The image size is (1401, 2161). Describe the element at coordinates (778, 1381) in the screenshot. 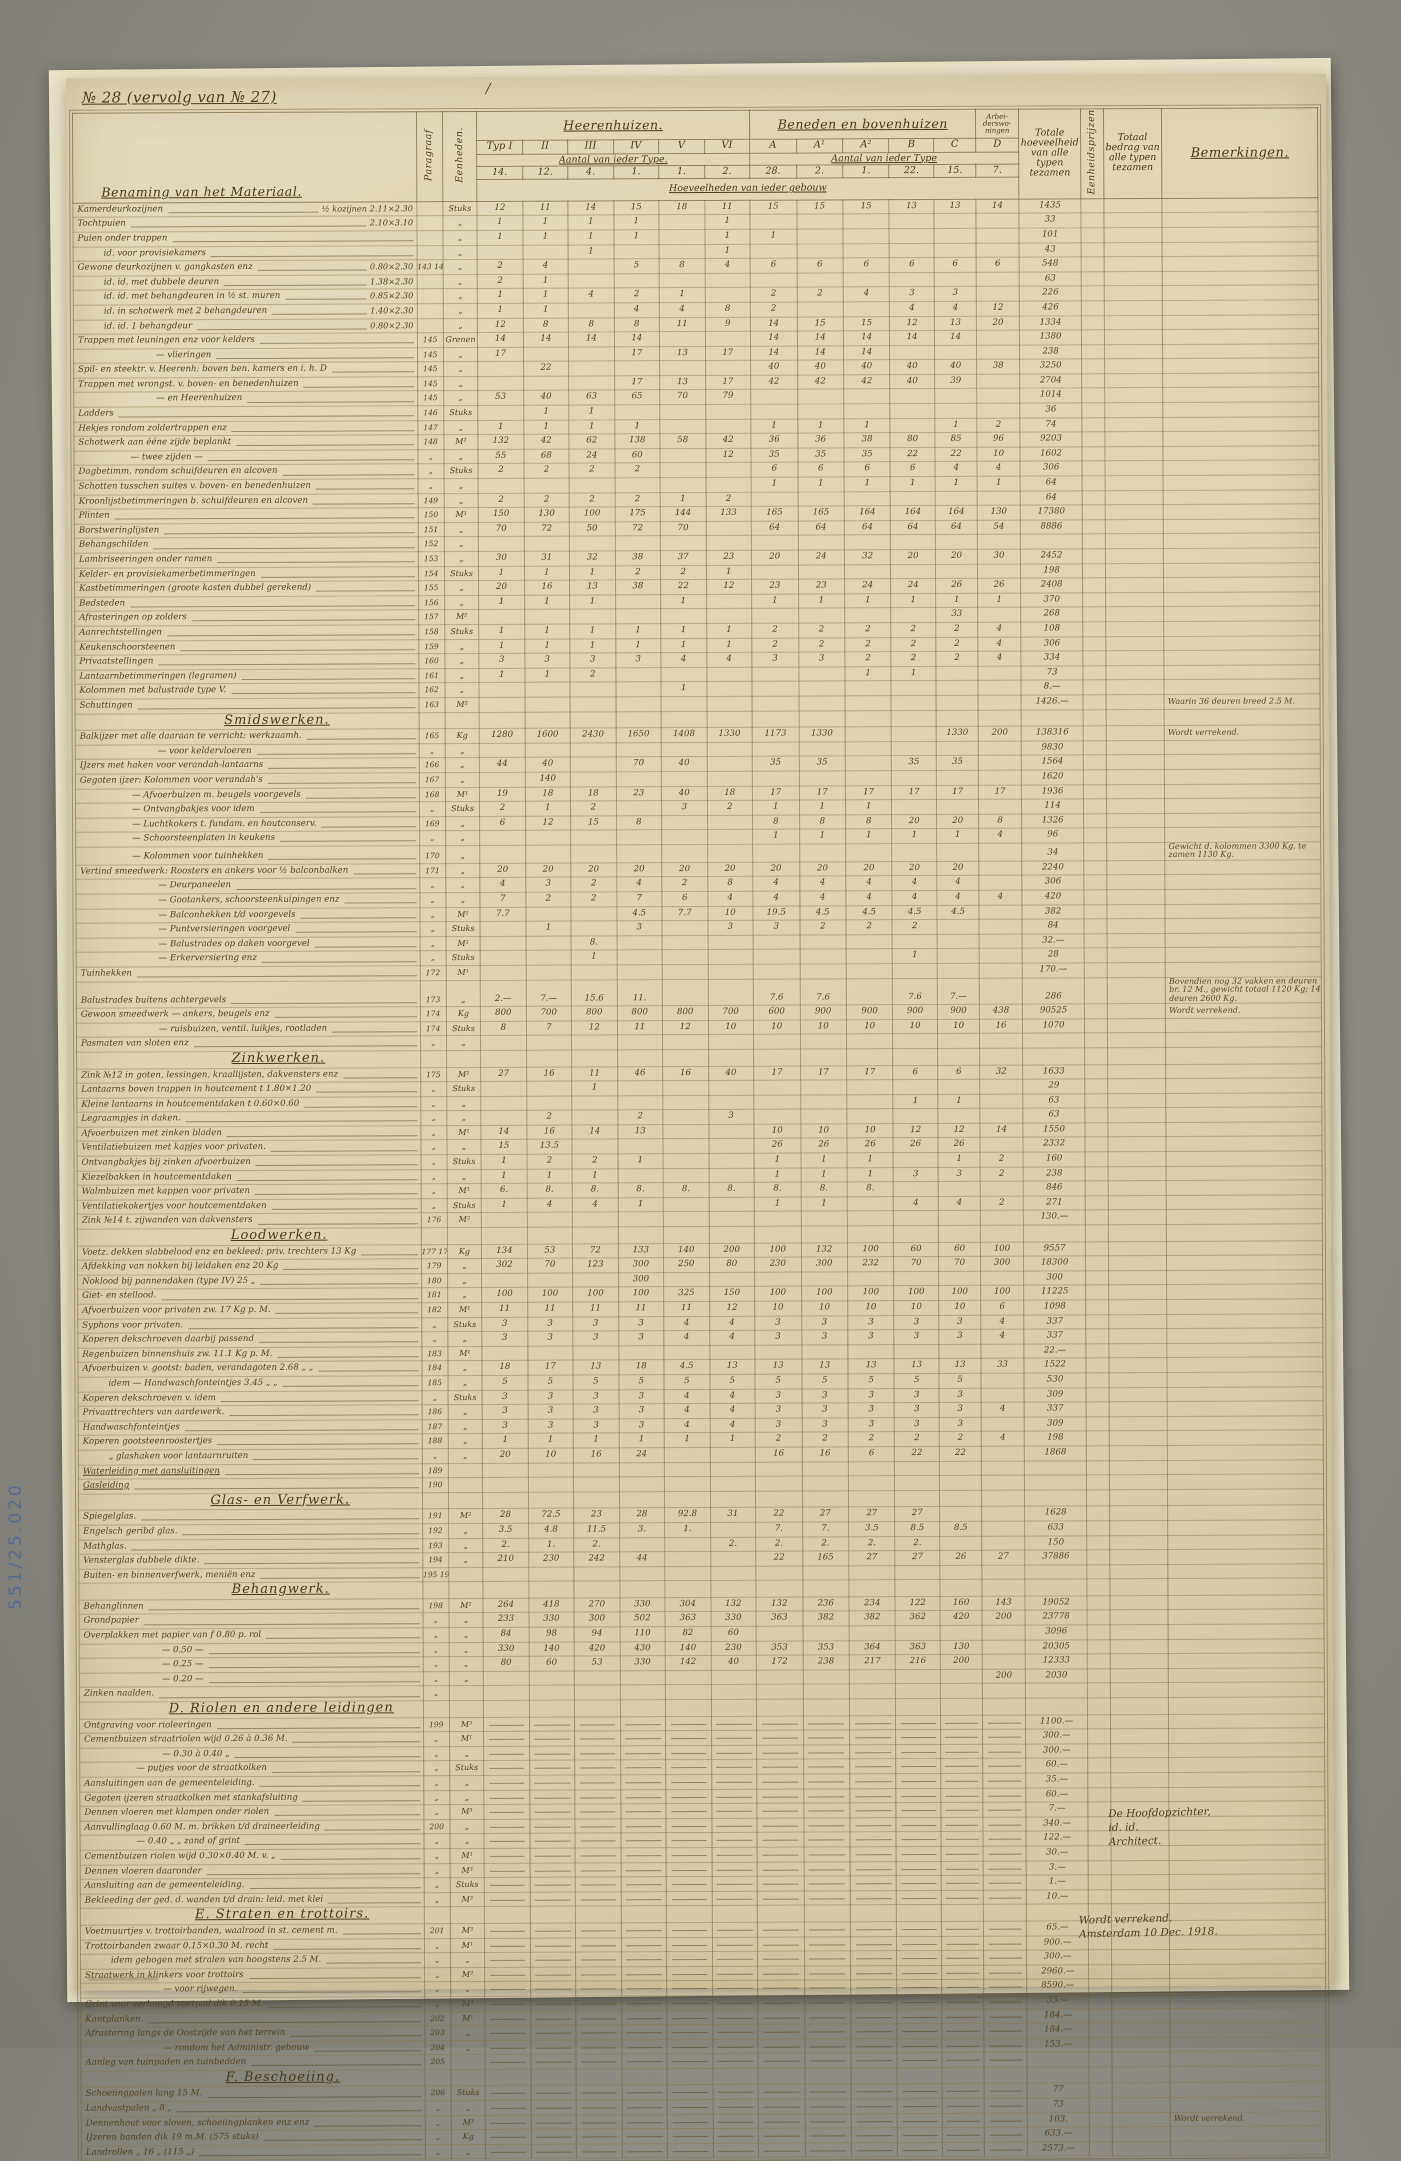

I see `quantity-cell: 5` at that location.